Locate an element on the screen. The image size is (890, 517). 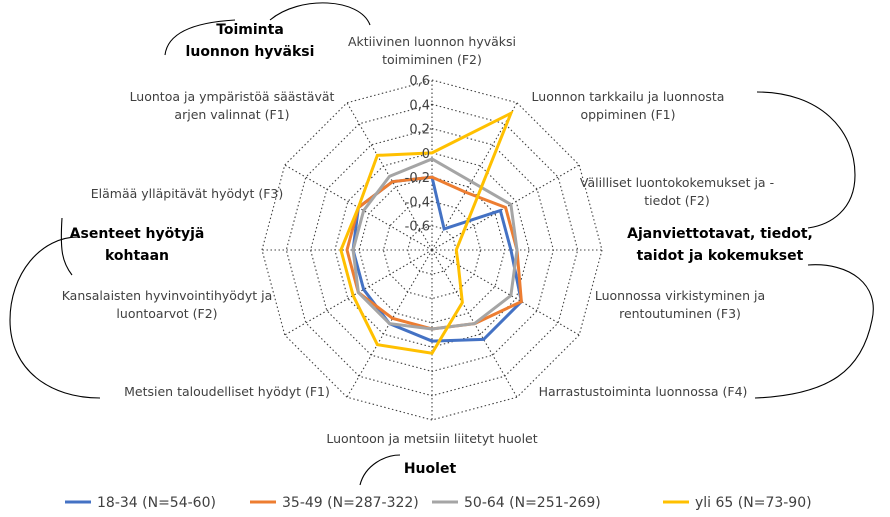
axis-label: tiedot (F2) is located at coordinates (676, 200).